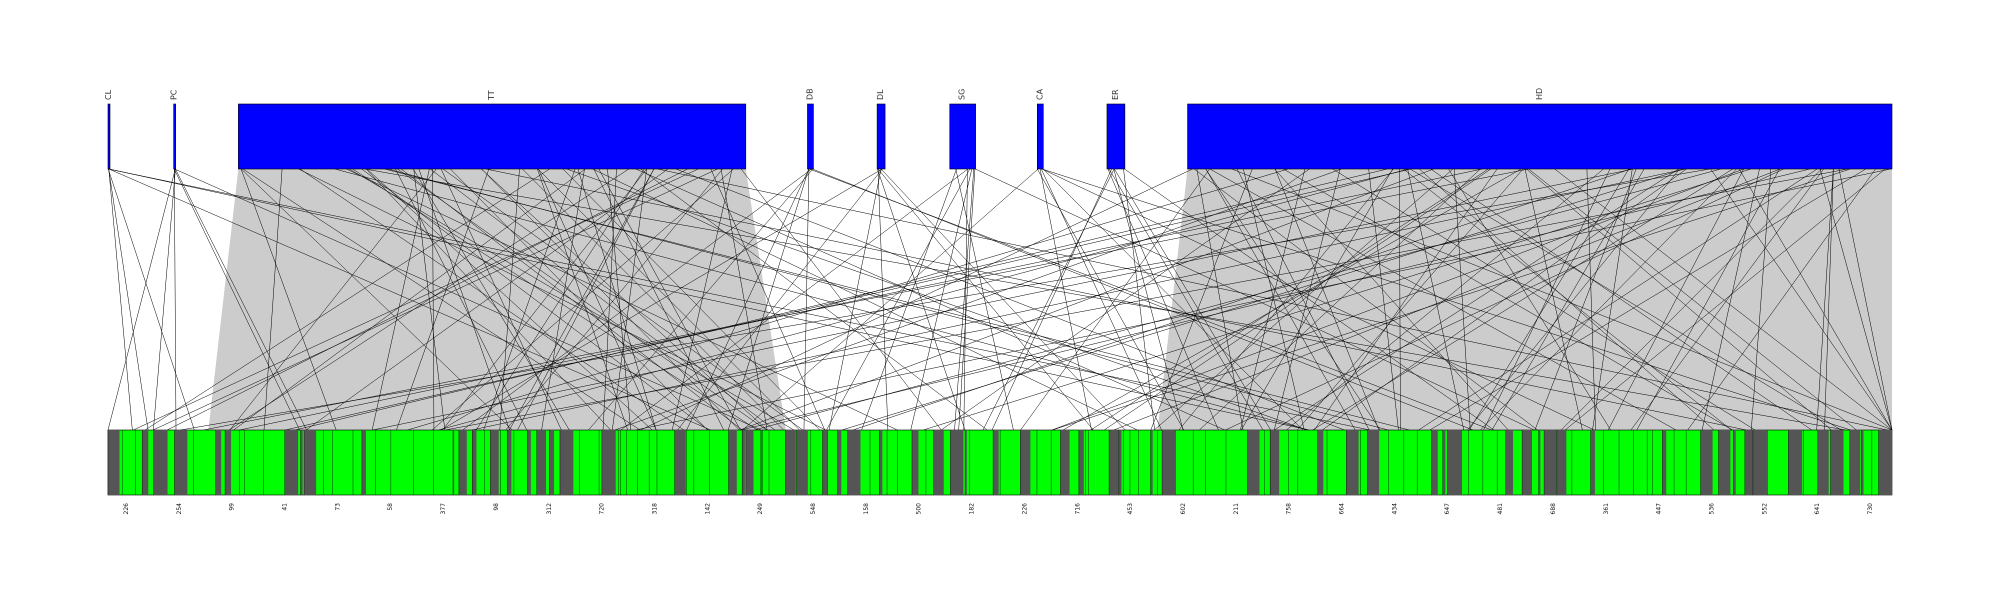  Describe the element at coordinates (602, 509) in the screenshot. I see `bottom-tick-label: 720` at that location.